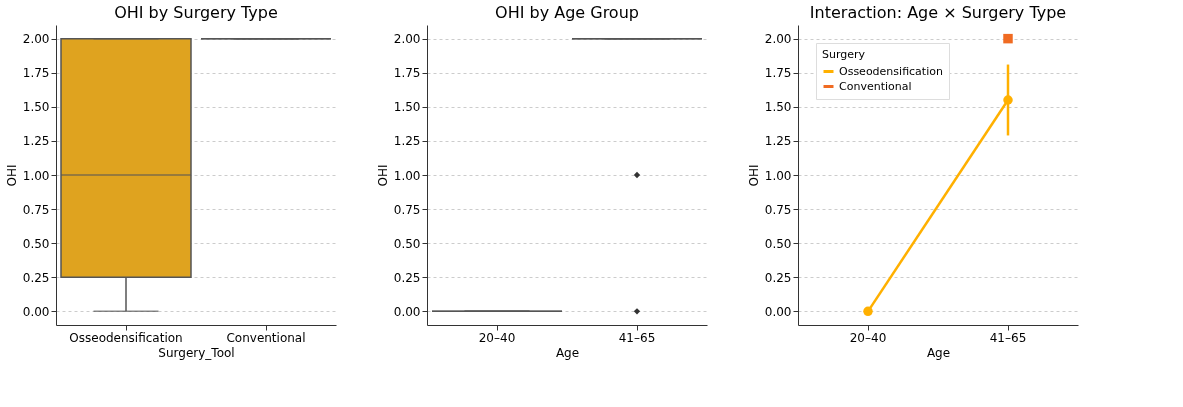 This screenshot has height=407, width=1183. I want to click on chart-title: OHI by Age Group, so click(567, 12).